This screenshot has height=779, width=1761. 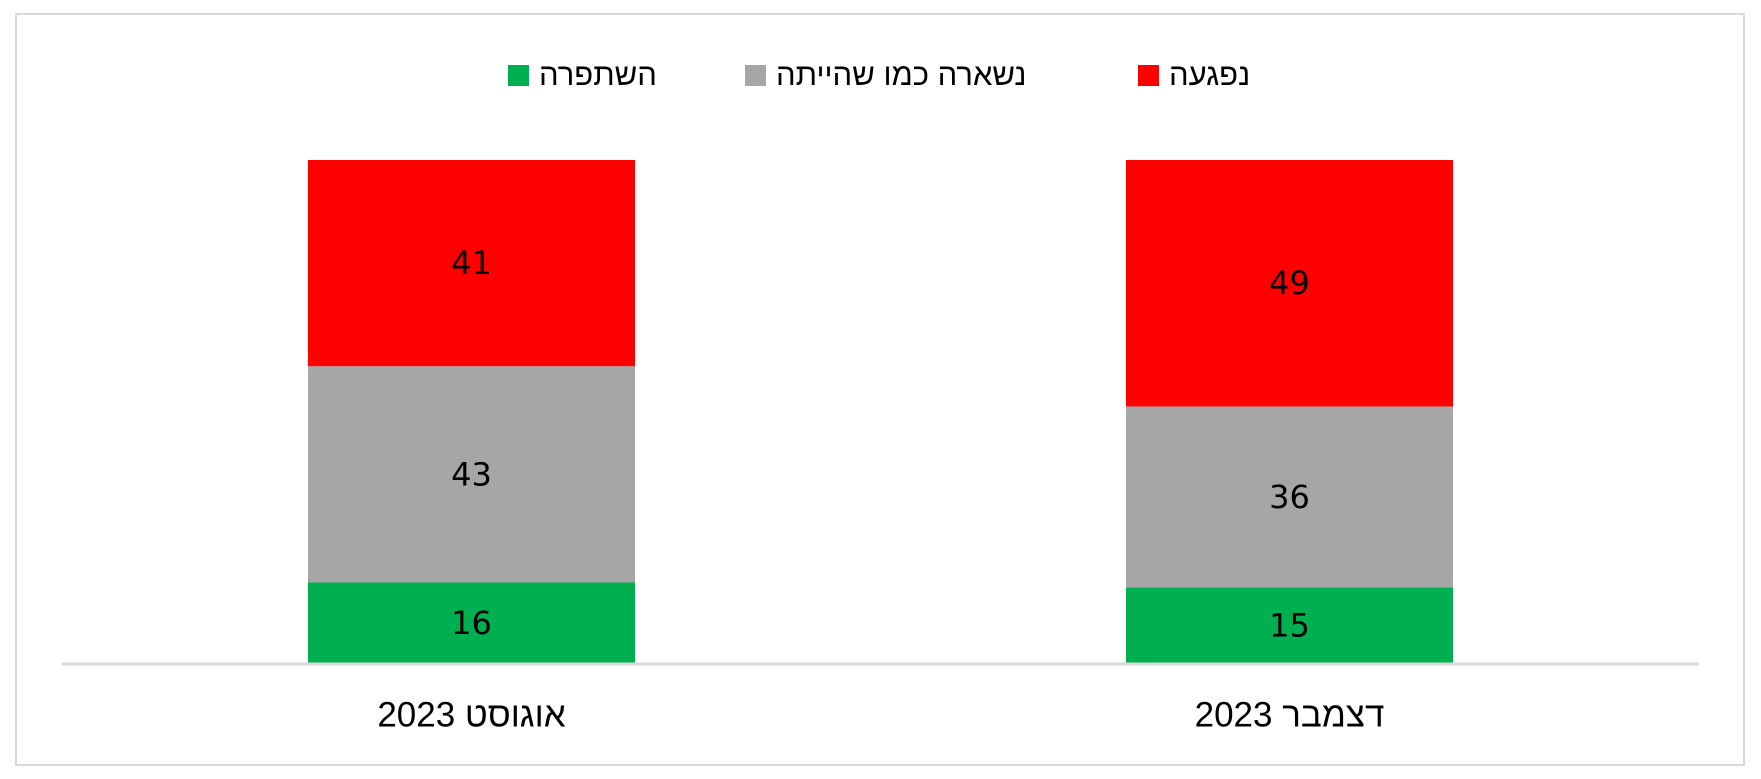 I want to click on data-label: 15, so click(x=1289, y=625).